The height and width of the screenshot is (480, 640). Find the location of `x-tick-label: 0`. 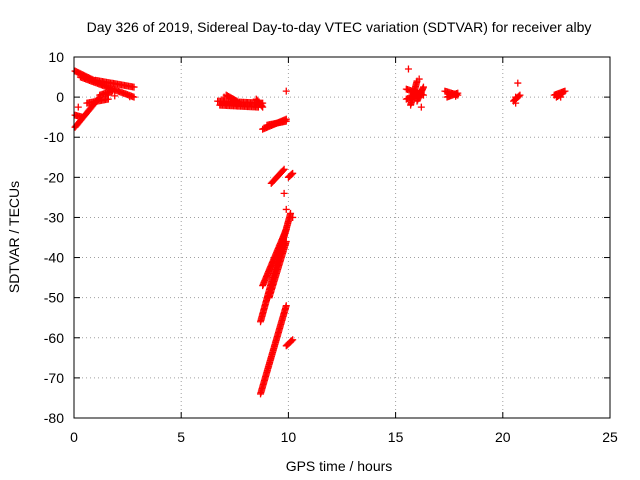

x-tick-label: 0 is located at coordinates (74, 437).